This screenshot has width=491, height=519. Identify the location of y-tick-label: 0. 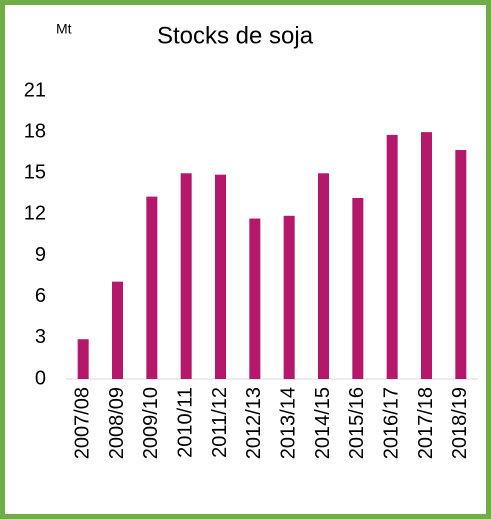
(40, 378).